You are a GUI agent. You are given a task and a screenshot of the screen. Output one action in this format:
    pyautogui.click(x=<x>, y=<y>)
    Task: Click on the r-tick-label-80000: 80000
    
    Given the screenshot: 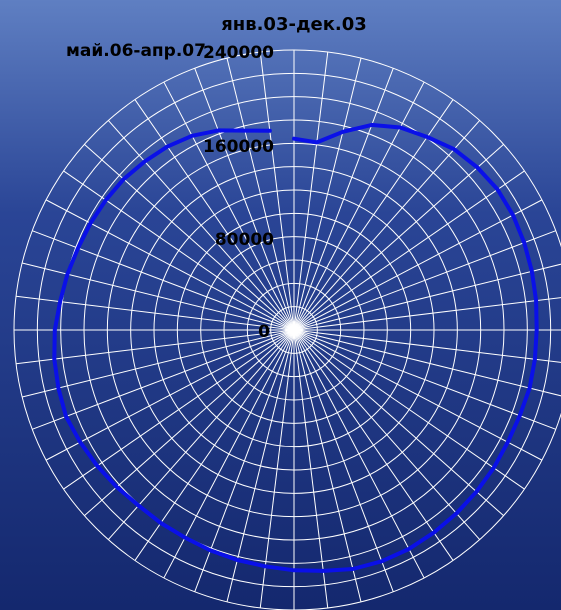 What is the action you would take?
    pyautogui.click(x=244, y=240)
    